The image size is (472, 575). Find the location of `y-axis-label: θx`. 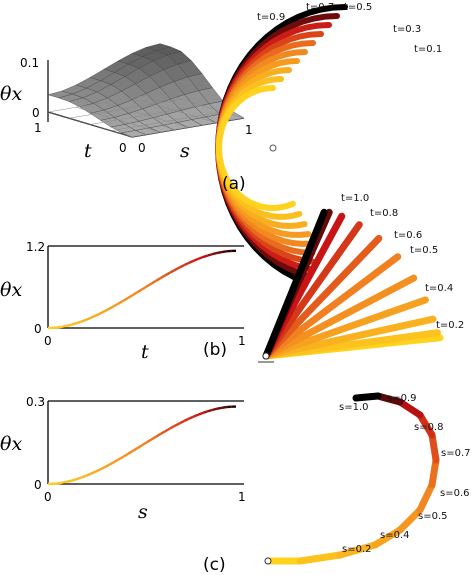

y-axis-label: θx is located at coordinates (11, 444).